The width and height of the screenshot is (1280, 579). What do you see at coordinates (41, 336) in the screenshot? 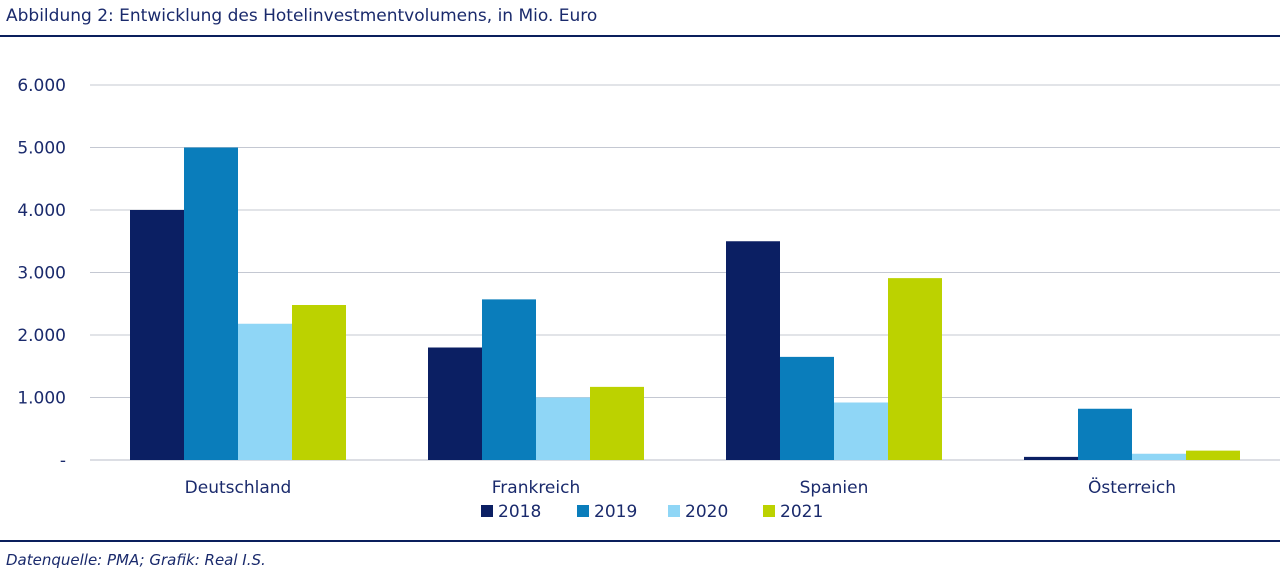
I see `y-tick-label: 2.000` at bounding box center [41, 336].